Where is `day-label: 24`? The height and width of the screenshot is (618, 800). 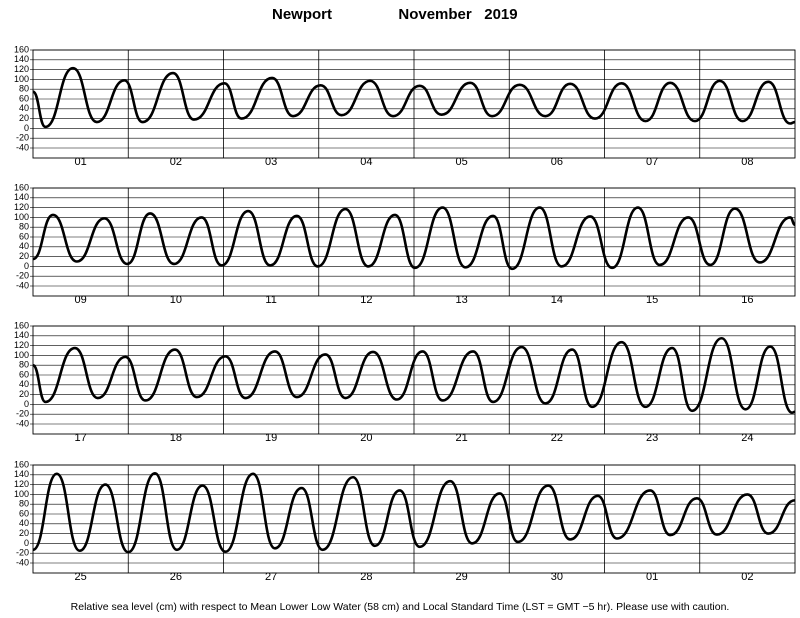 day-label: 24 is located at coordinates (747, 438).